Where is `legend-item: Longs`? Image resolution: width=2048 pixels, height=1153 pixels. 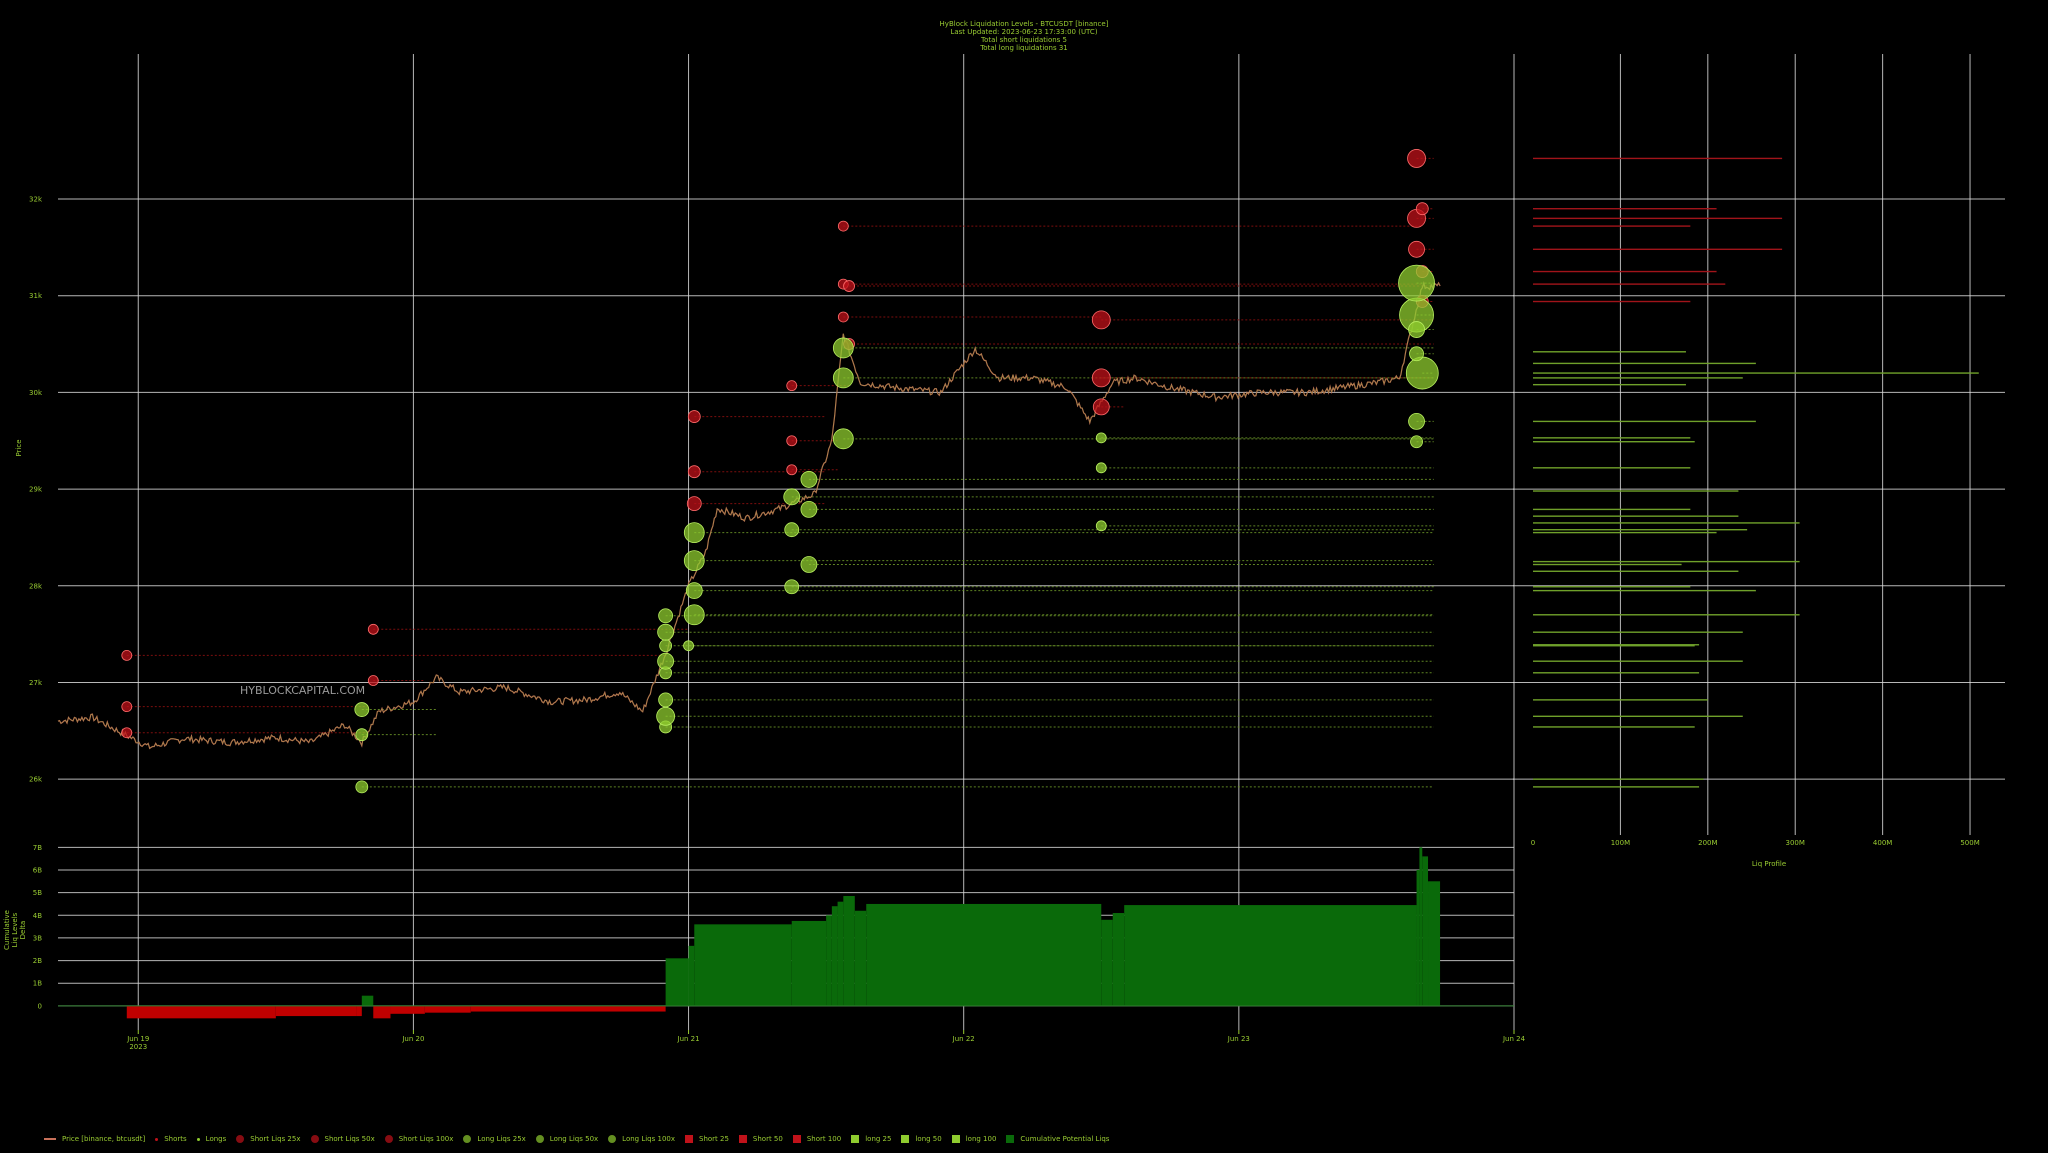 legend-item: Longs is located at coordinates (211, 1139).